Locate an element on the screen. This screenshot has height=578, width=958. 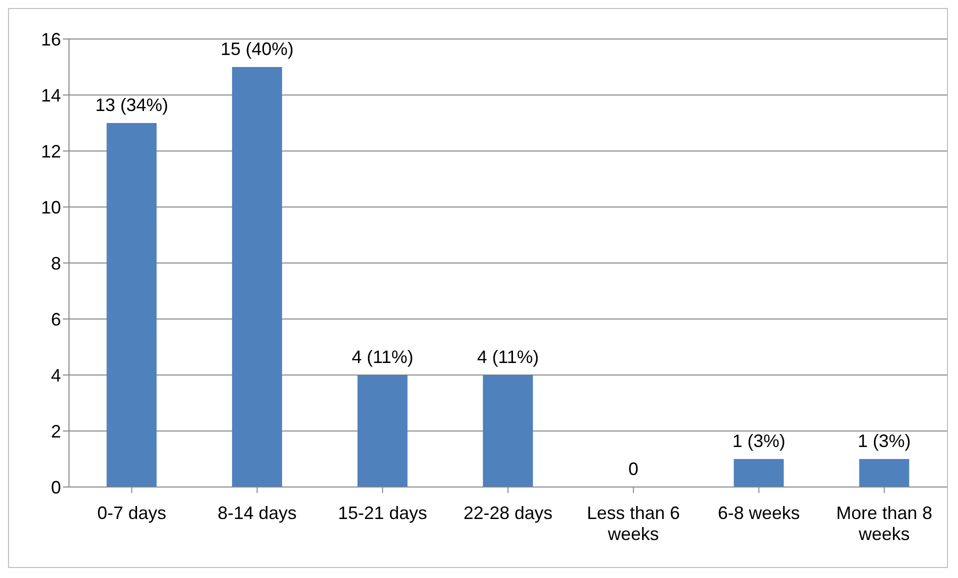
y-tick-label: 4 is located at coordinates (55, 375).